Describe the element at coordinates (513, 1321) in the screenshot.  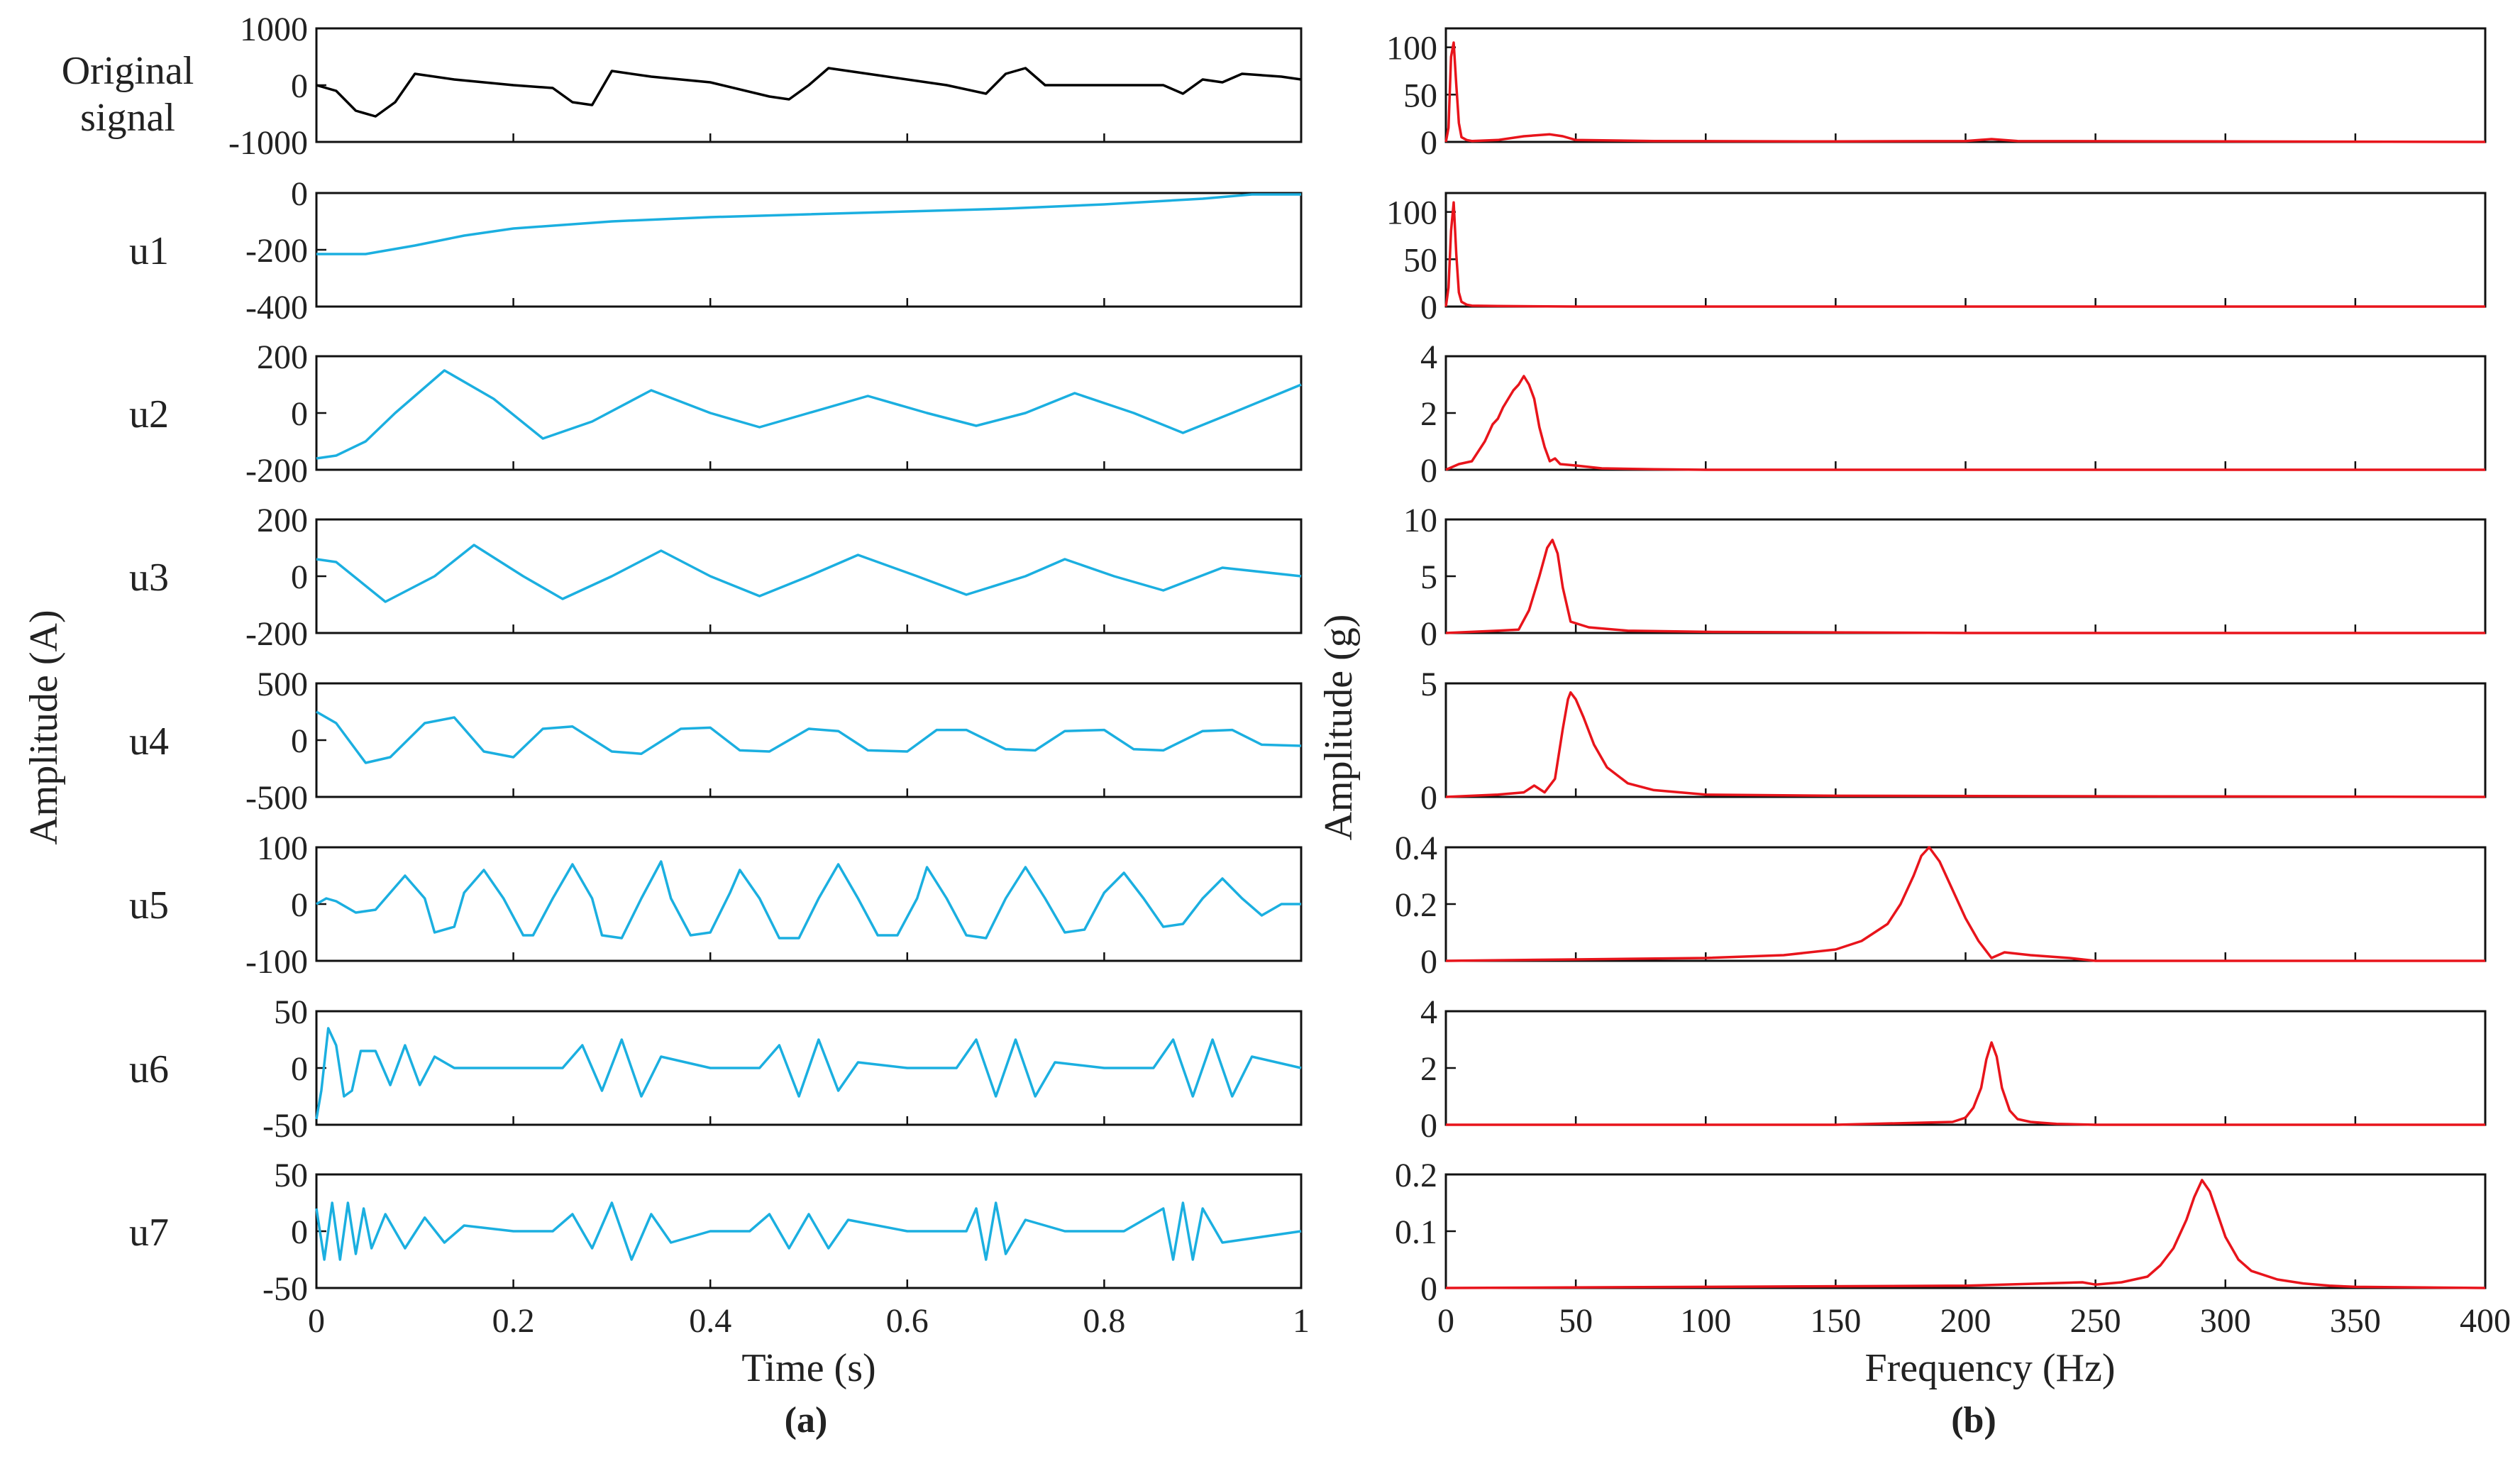
I see `time-xtick-label: 0.2` at that location.